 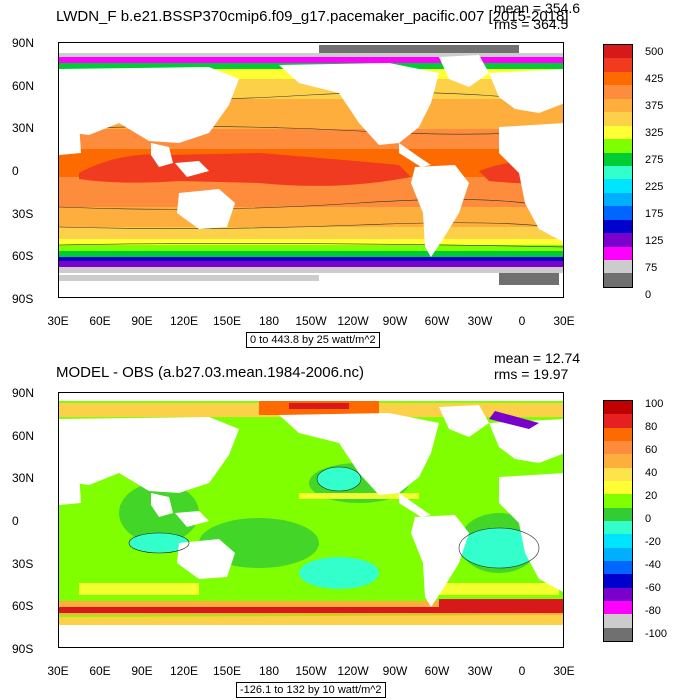 I want to click on colorbar-label: 175, so click(x=654, y=214).